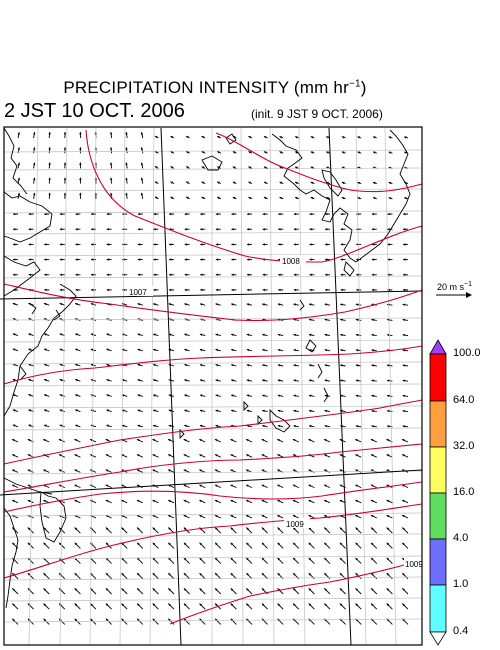  What do you see at coordinates (414, 564) in the screenshot?
I see `isobar-label-1009b: 1009` at bounding box center [414, 564].